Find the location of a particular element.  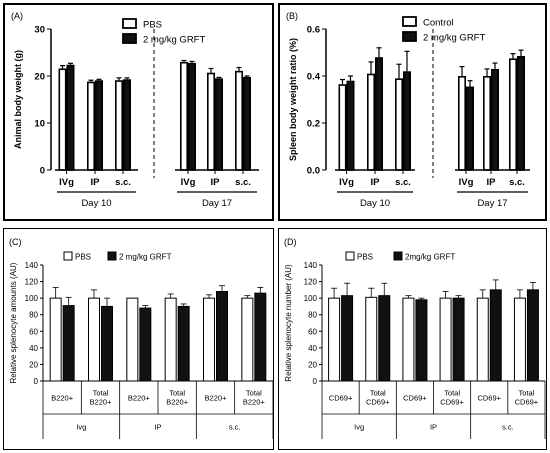

group-label: Day 10 is located at coordinates (96, 203).